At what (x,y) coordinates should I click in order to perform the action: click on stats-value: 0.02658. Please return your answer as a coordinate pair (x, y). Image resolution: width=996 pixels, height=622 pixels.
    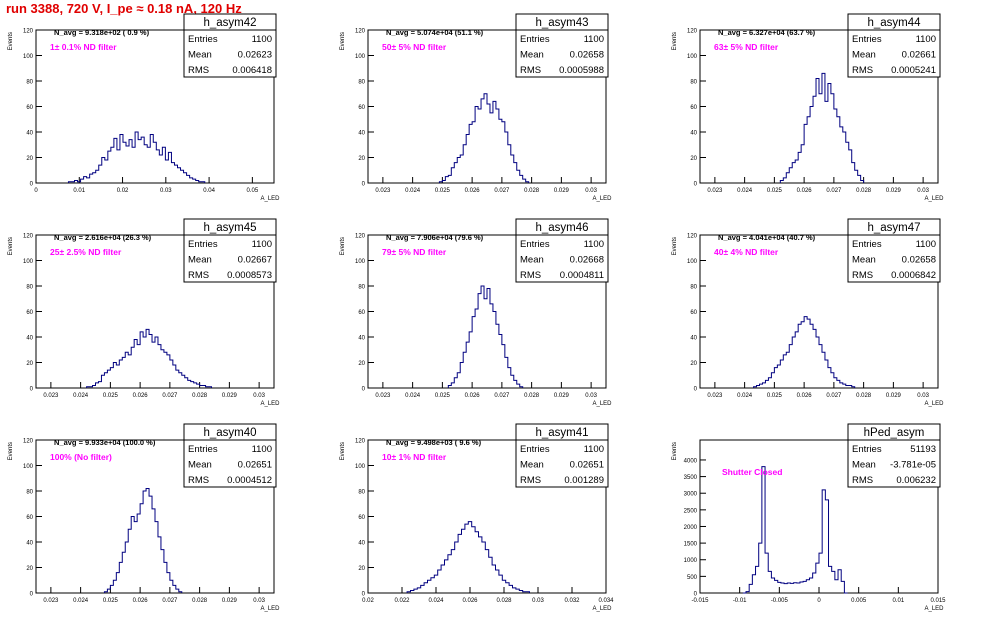
    Looking at the image, I should click on (919, 260).